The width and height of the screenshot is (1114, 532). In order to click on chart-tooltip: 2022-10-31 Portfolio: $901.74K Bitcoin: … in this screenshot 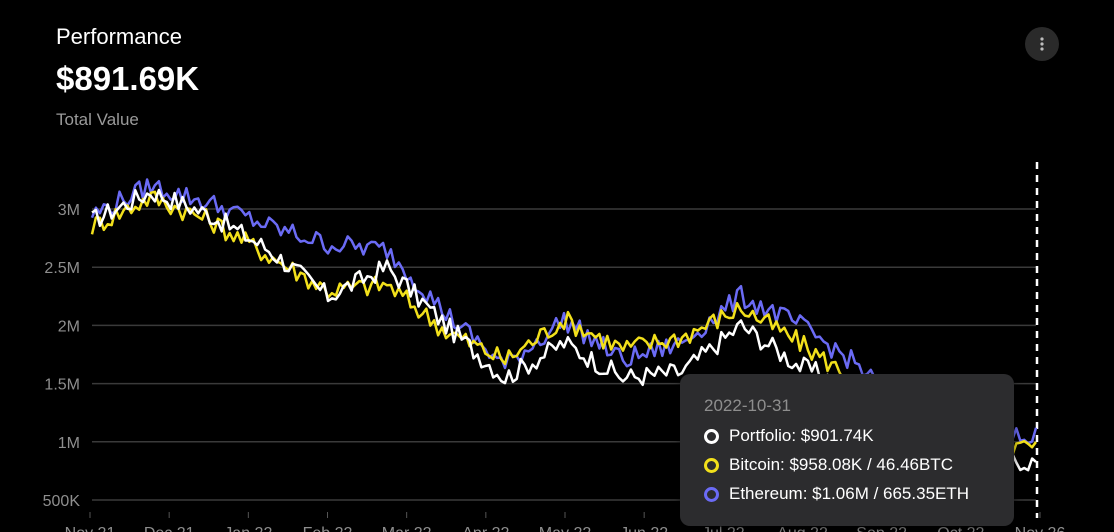, I will do `click(847, 450)`.